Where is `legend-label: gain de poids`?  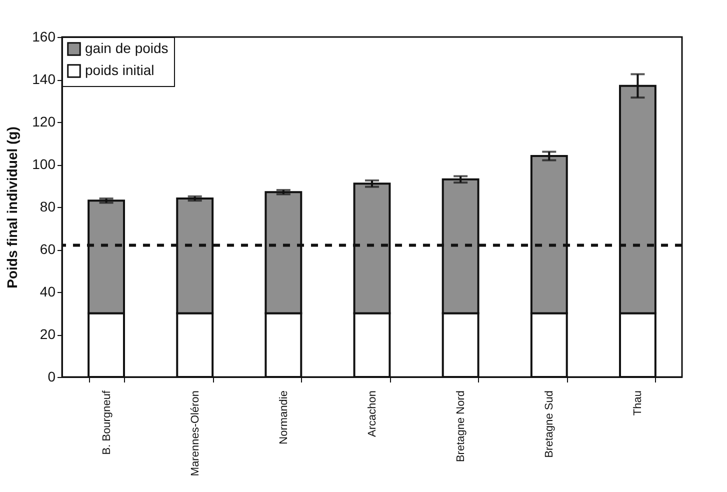
legend-label: gain de poids is located at coordinates (126, 48).